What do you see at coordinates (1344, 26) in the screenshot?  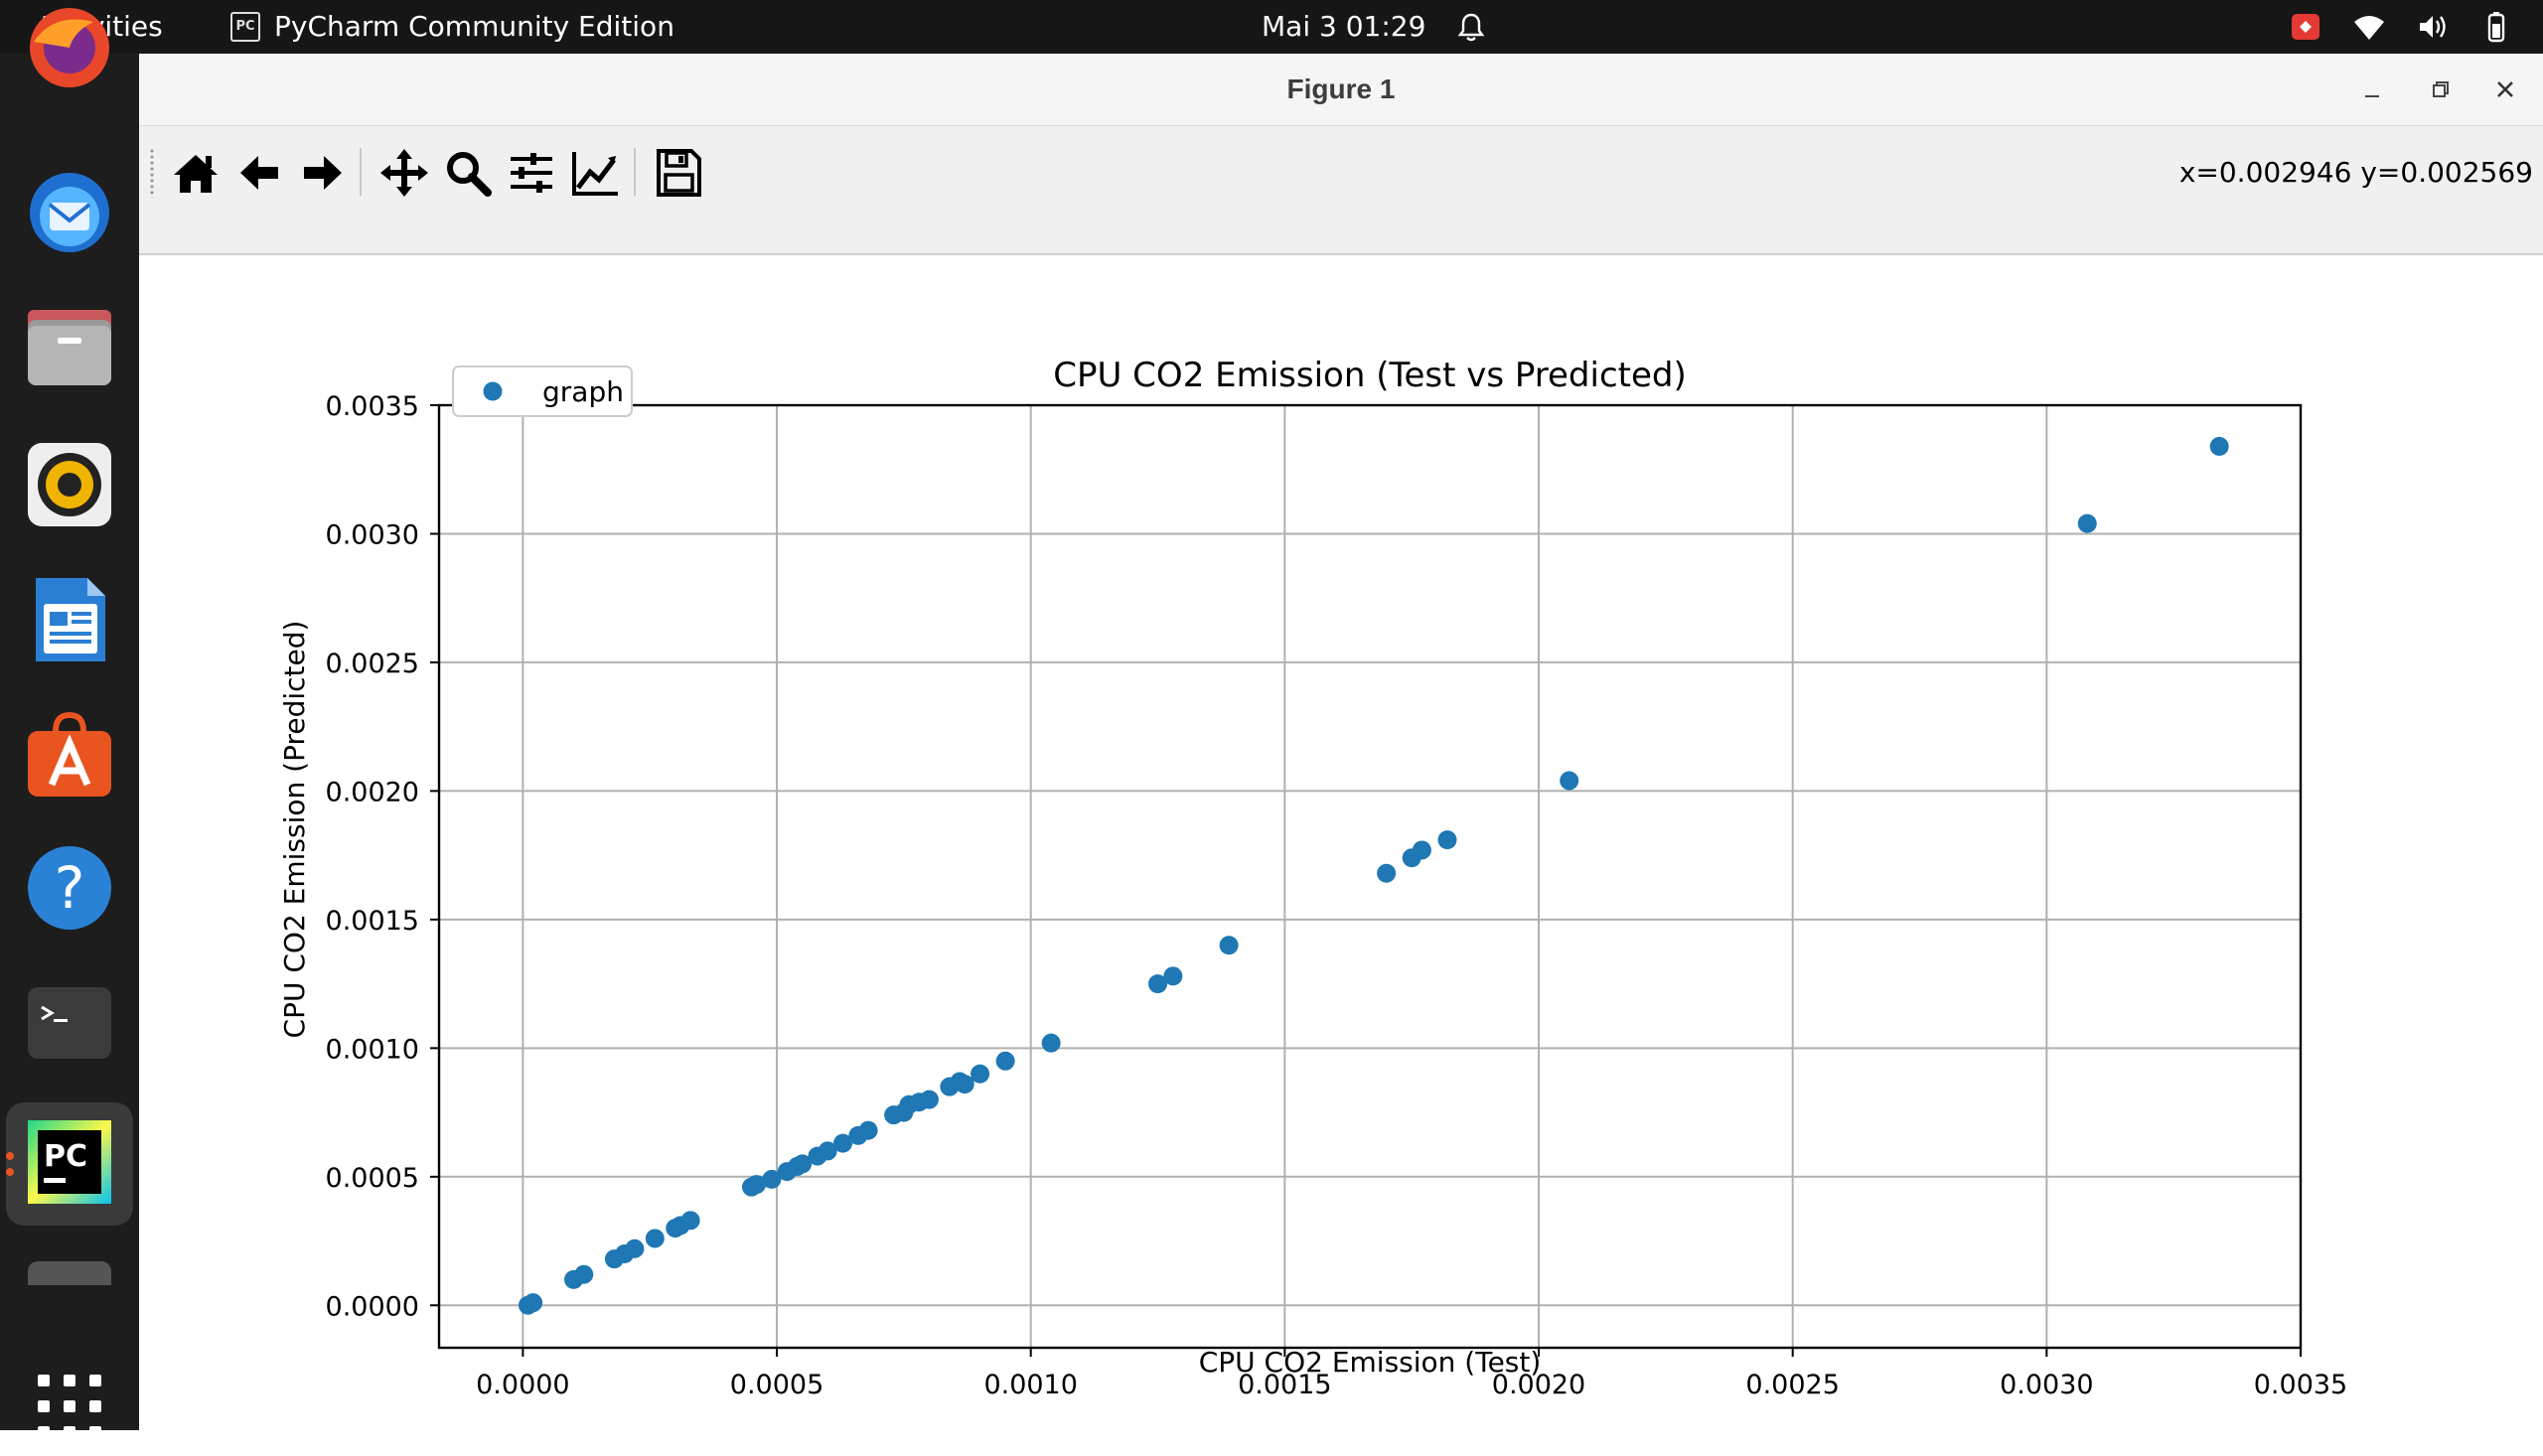 I see `clock: Mai 3 01:29` at bounding box center [1344, 26].